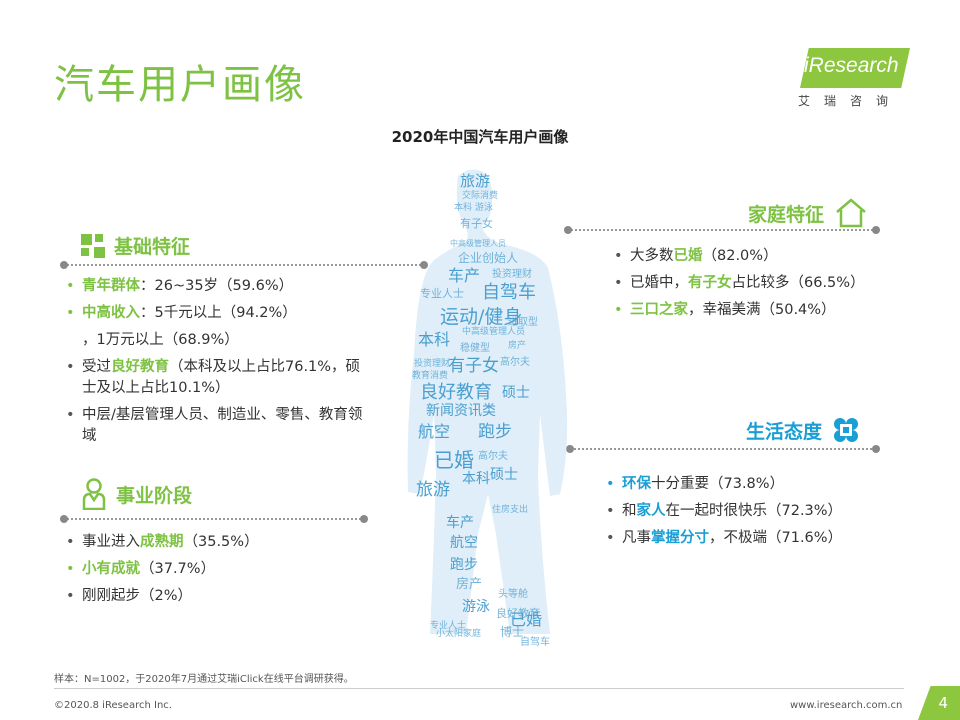 The image size is (960, 720). Describe the element at coordinates (776, 538) in the screenshot. I see `item-text: ，不极端（71.6%）` at that location.